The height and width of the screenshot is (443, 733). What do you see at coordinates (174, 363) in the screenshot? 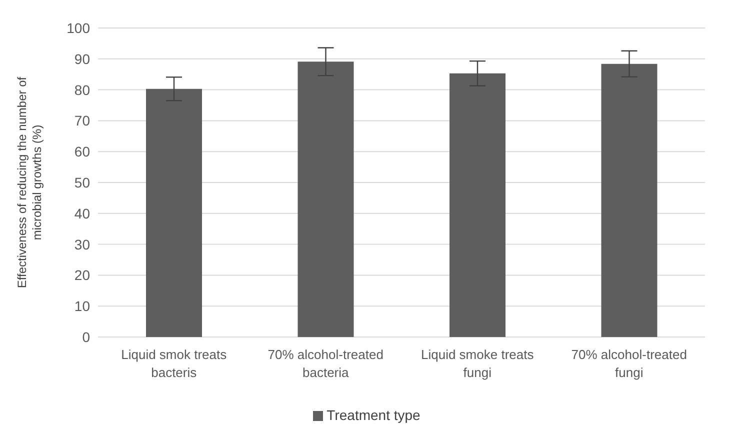
I see `x-tick-label: Liquid smok treats bacteris` at bounding box center [174, 363].